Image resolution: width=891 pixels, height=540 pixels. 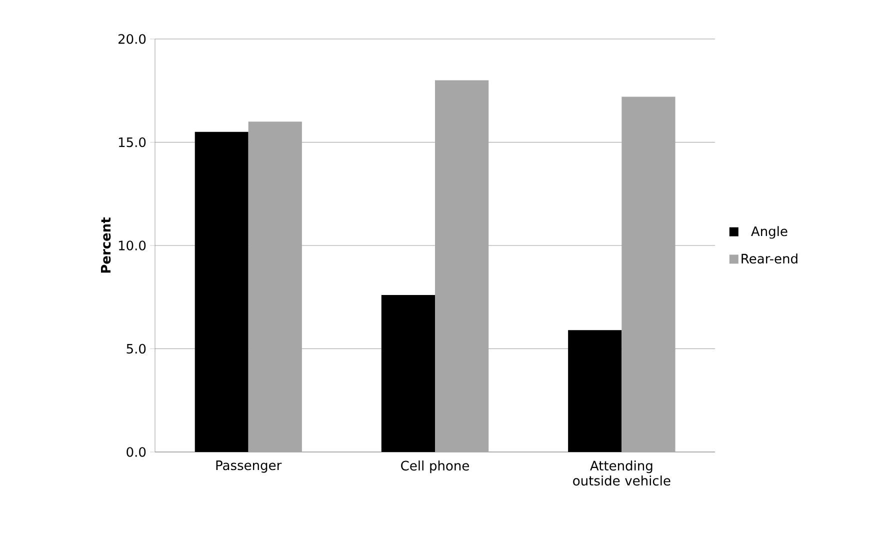 What do you see at coordinates (132, 142) in the screenshot?
I see `y-tick-label: 15.0` at bounding box center [132, 142].